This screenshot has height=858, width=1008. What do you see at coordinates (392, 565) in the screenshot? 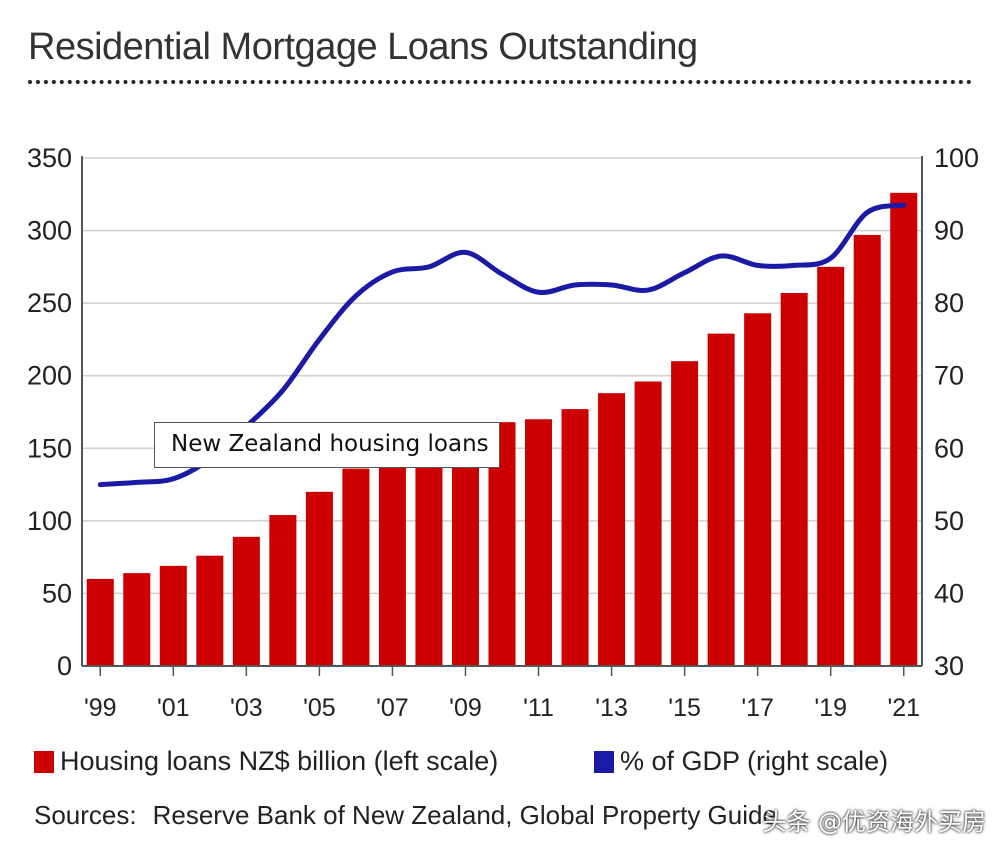
I see `bar-2007` at bounding box center [392, 565].